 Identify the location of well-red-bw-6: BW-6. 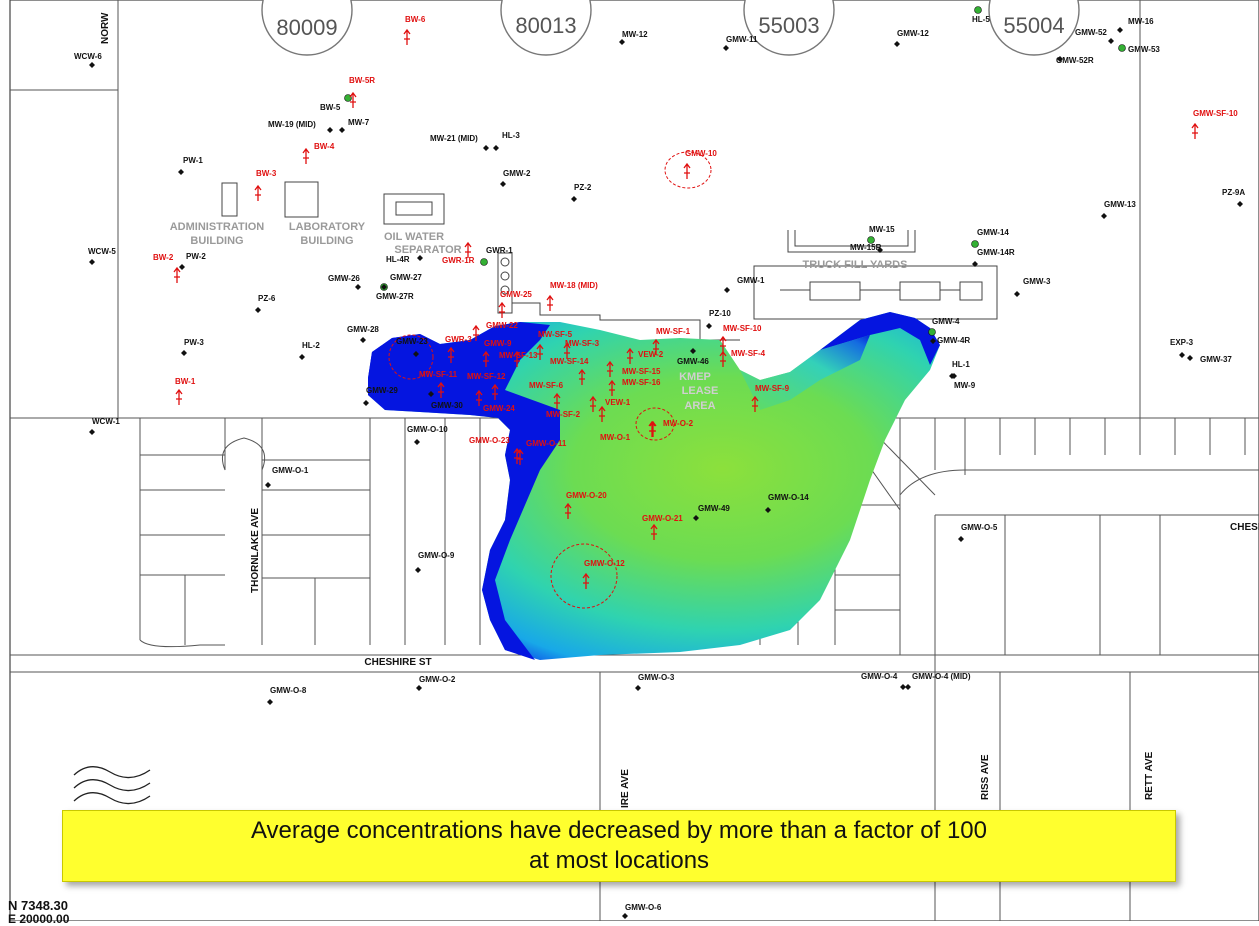
(414, 30).